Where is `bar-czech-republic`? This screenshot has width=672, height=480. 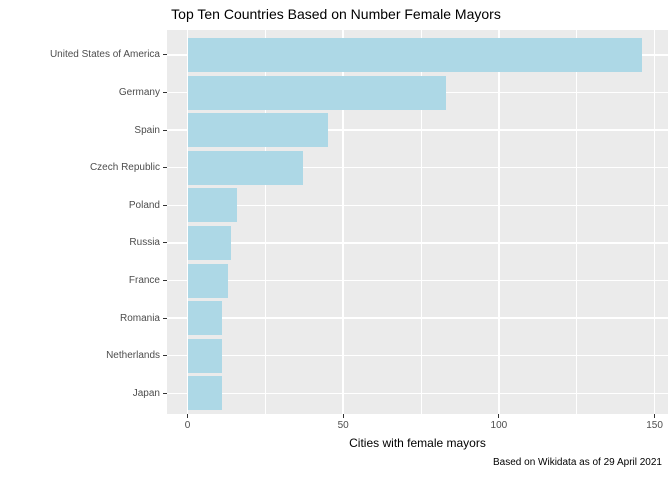
bar-czech-republic is located at coordinates (245, 167).